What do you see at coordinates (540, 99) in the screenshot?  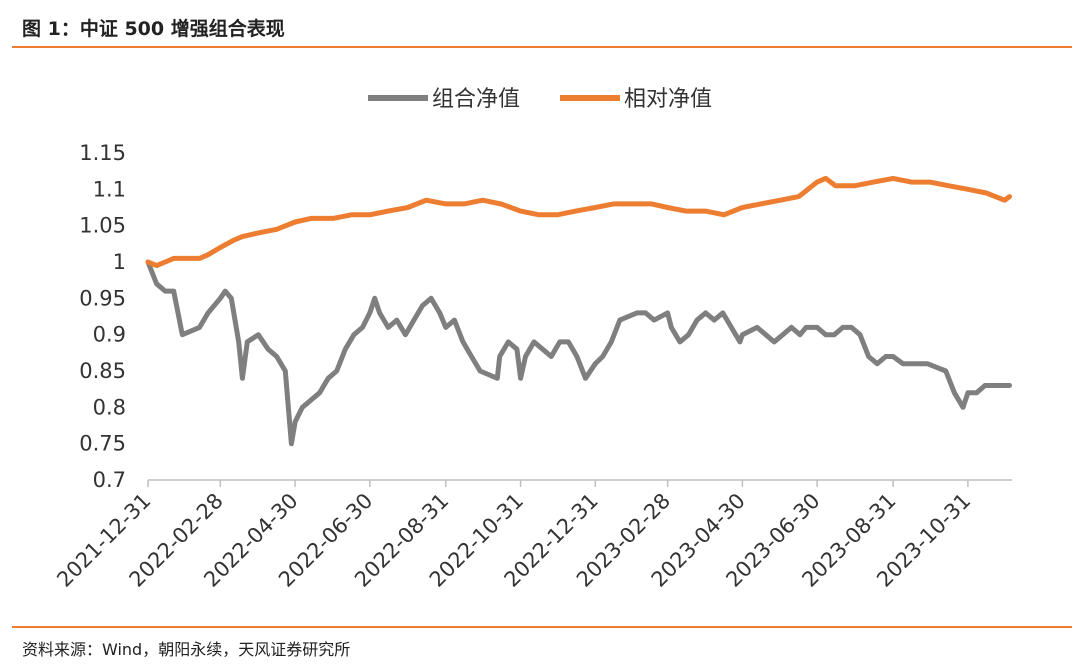 I see `chart-legend: 组合净值 相对净值` at bounding box center [540, 99].